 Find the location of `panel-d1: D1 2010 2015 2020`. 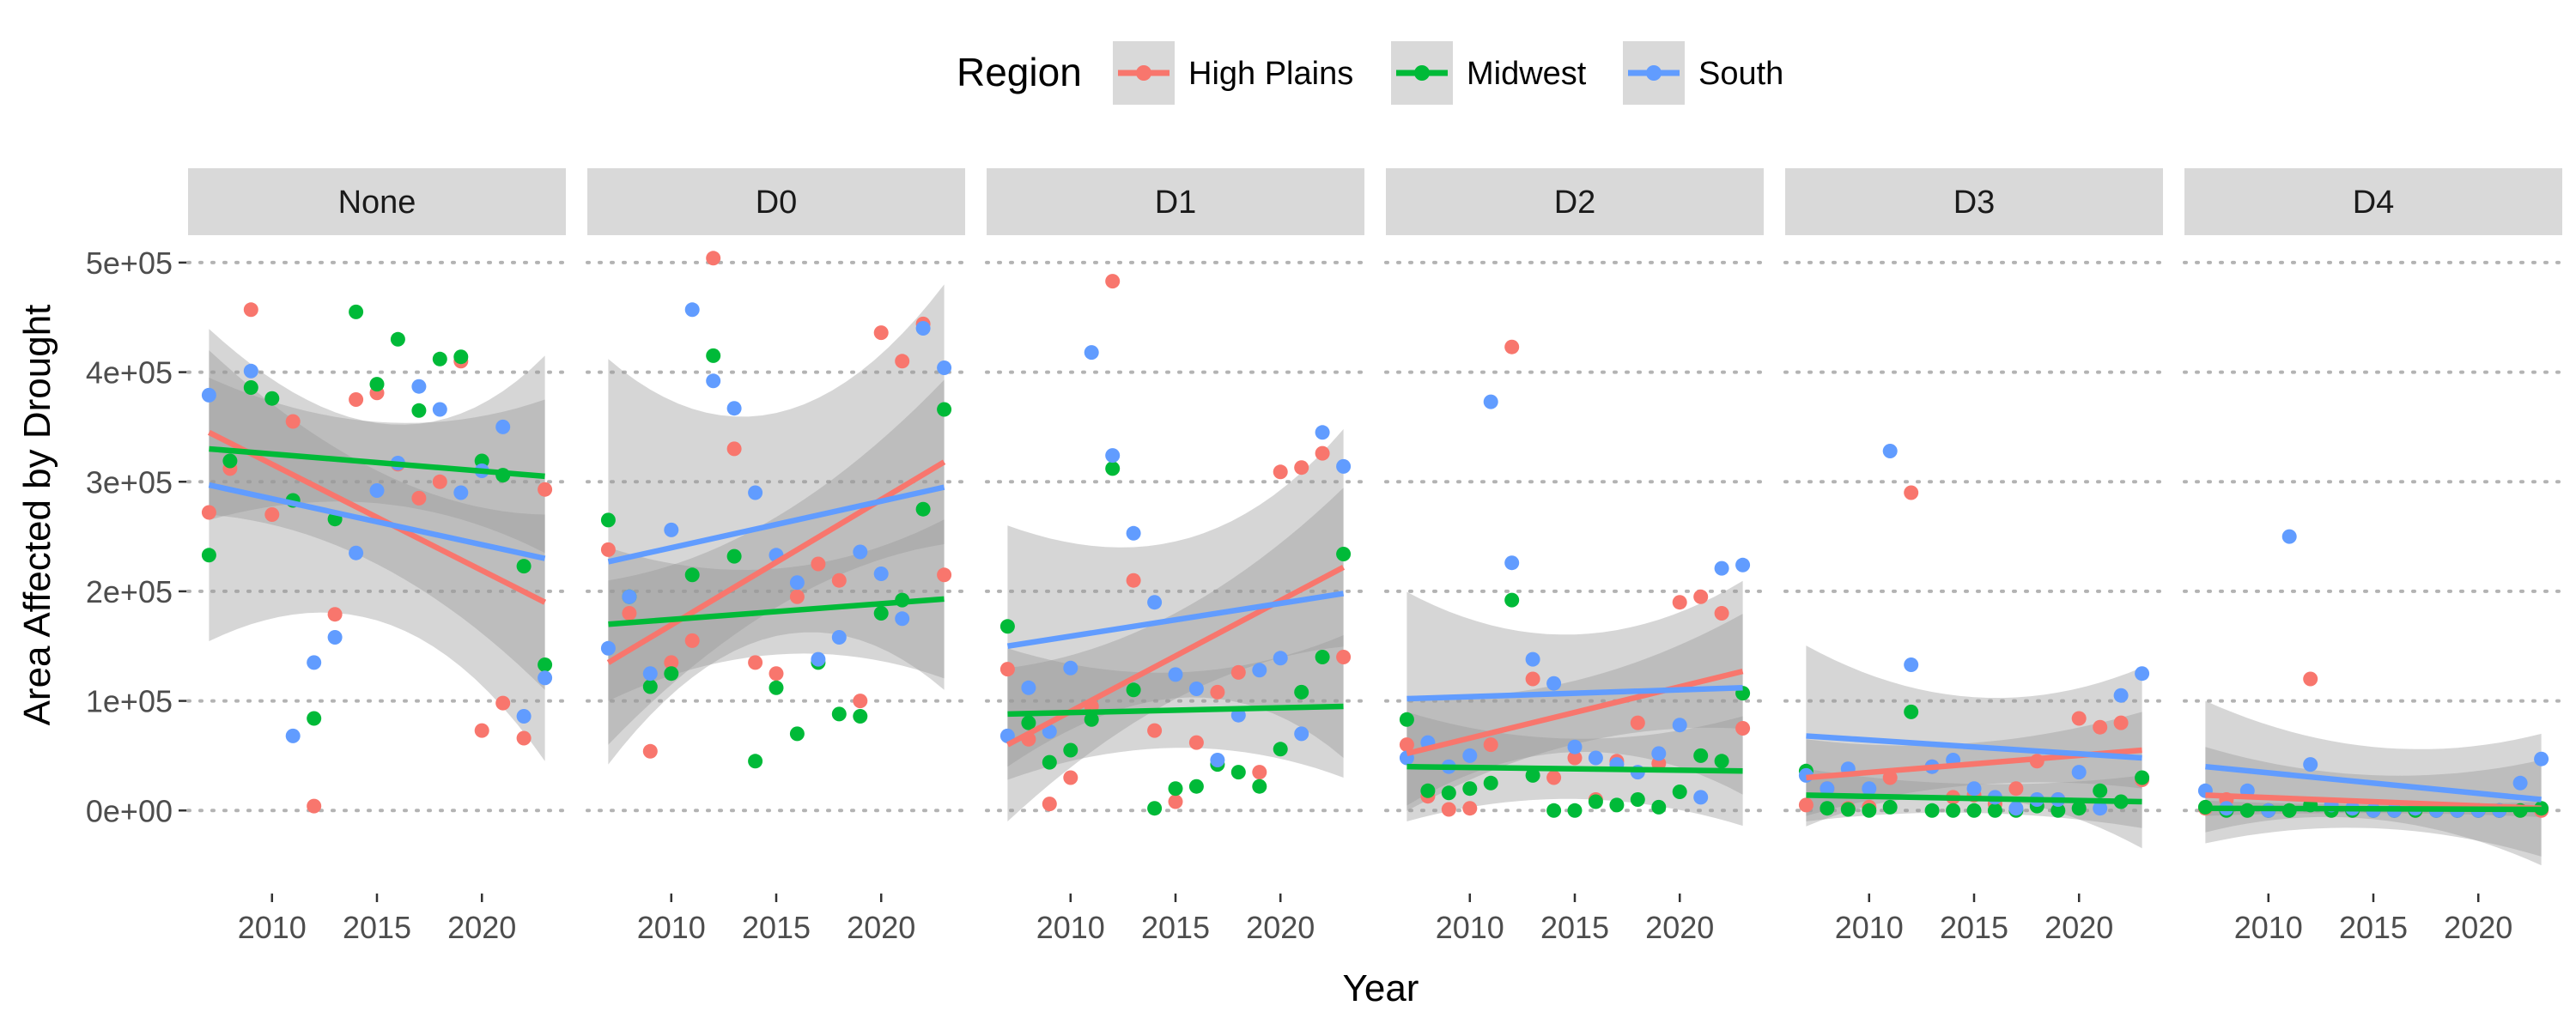

panel-d1: D1 2010 2015 2020 is located at coordinates (1175, 556).